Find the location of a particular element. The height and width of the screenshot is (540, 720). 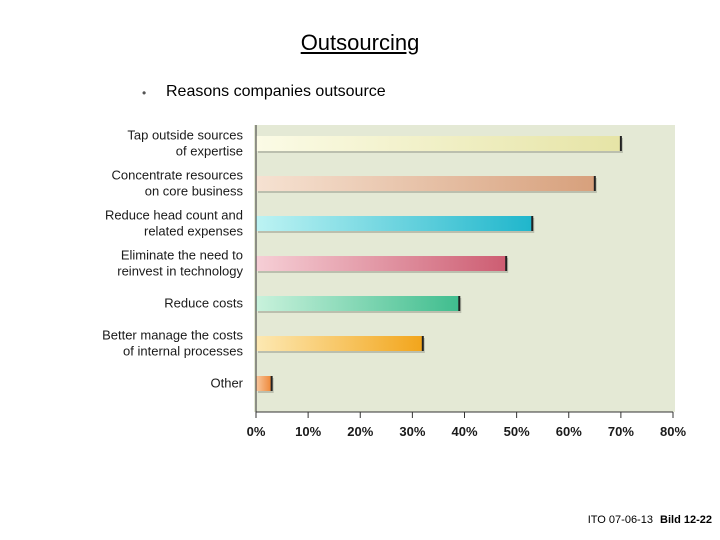

category-label: Other is located at coordinates (226, 383).